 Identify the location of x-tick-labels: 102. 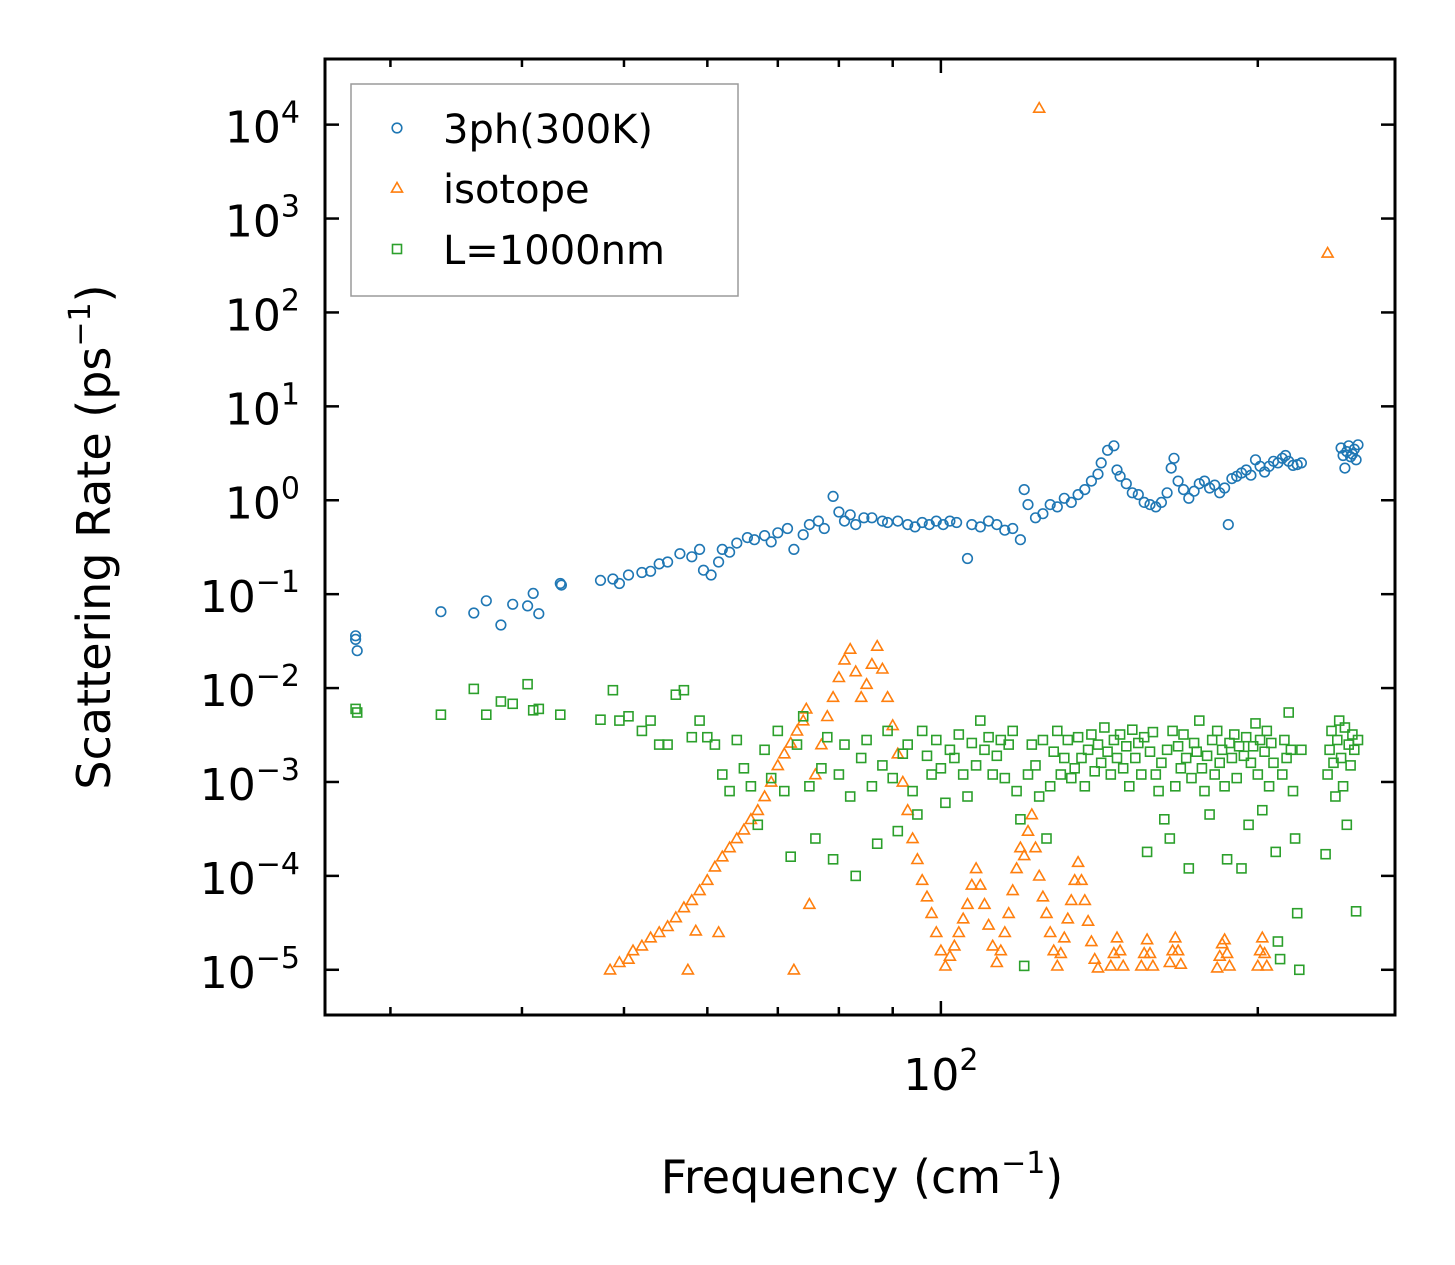
(940, 1072).